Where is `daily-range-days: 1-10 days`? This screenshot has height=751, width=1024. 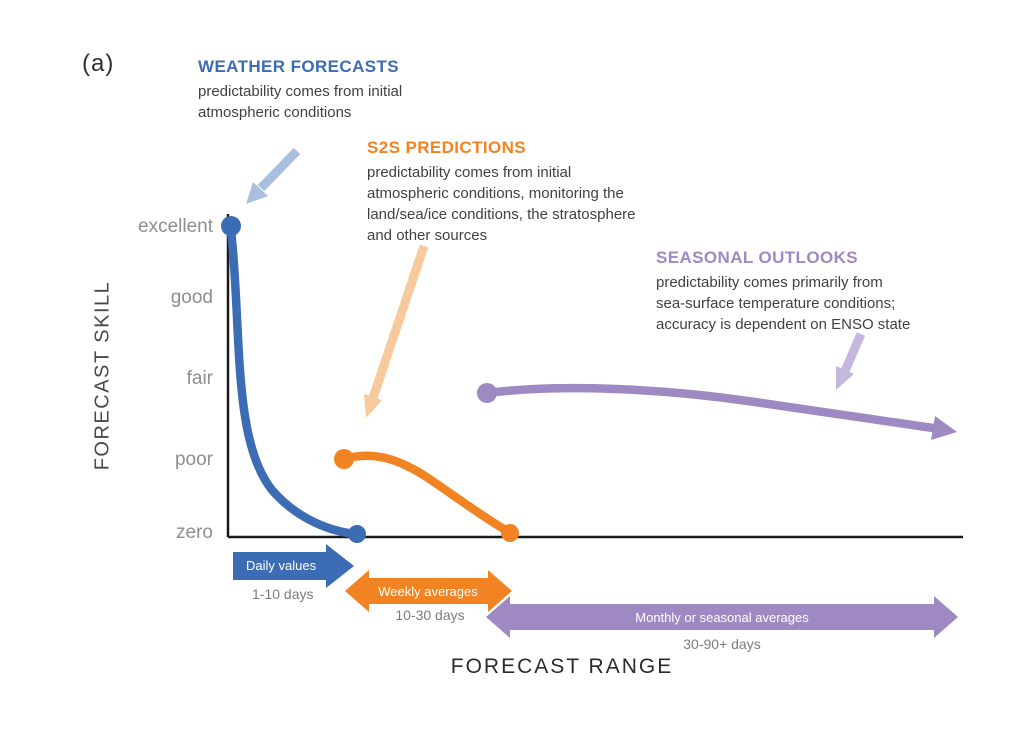 daily-range-days: 1-10 days is located at coordinates (283, 594).